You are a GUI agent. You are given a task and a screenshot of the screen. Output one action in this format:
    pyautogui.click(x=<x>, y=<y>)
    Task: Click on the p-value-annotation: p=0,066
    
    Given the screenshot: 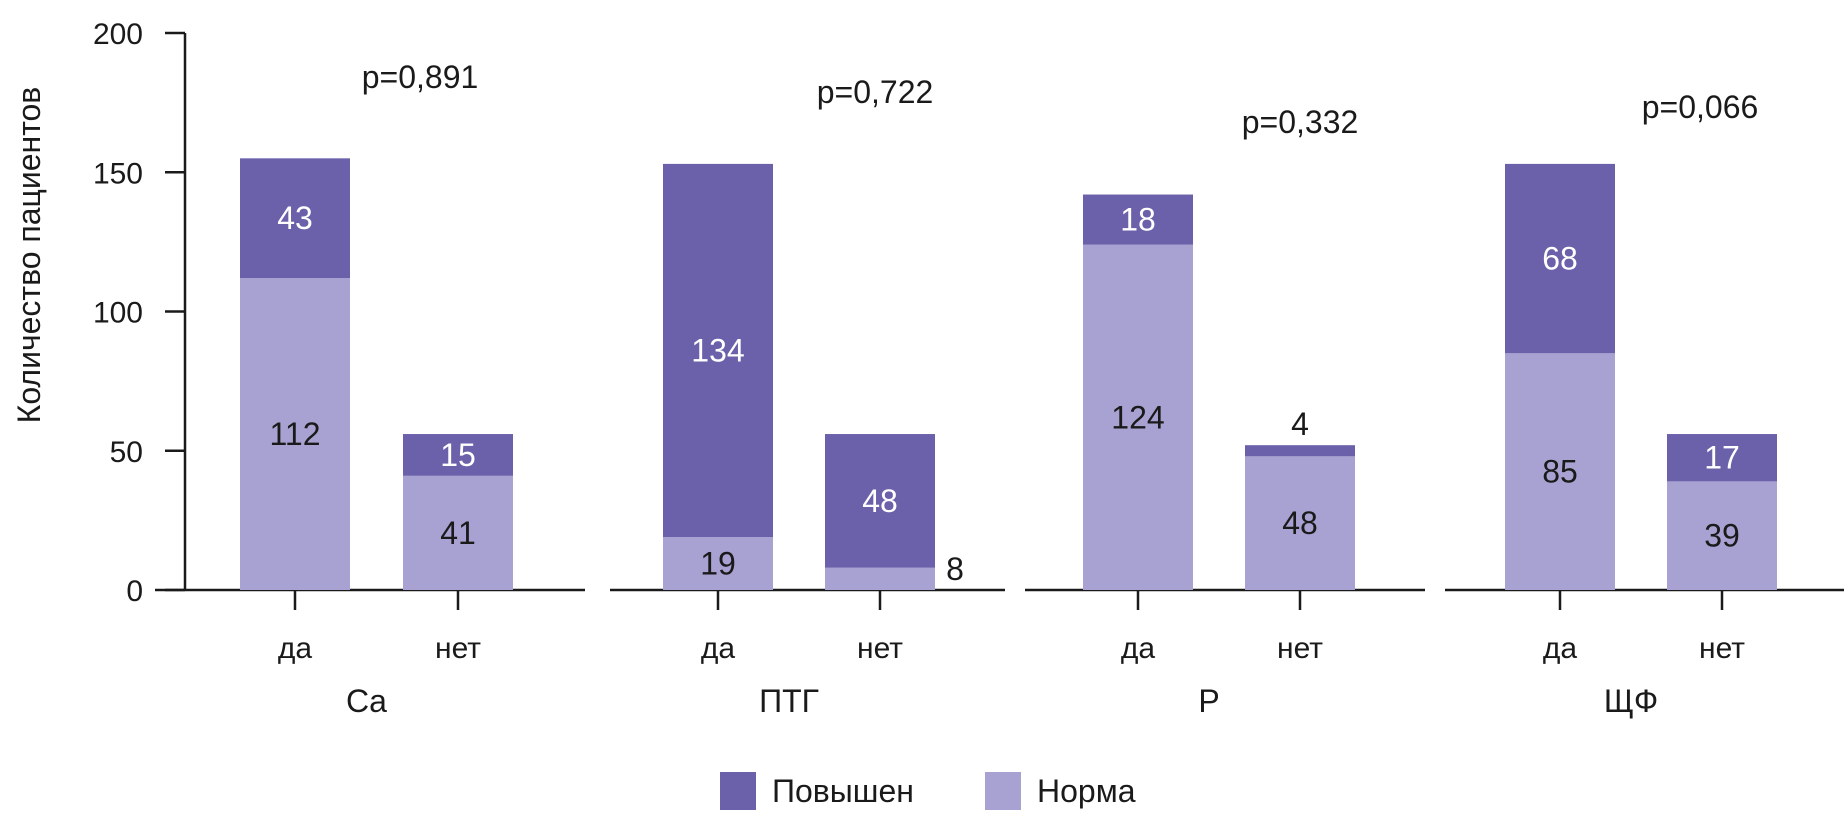 What is the action you would take?
    pyautogui.click(x=1700, y=107)
    